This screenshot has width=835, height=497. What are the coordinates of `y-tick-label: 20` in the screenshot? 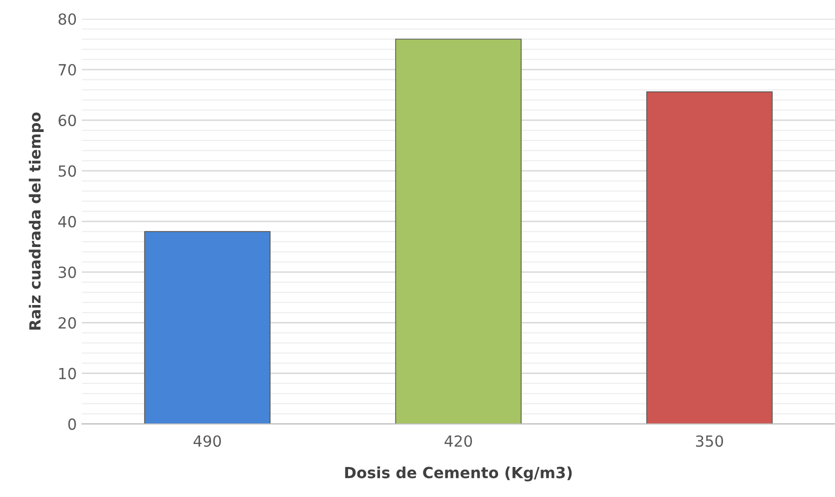 It's located at (67, 323).